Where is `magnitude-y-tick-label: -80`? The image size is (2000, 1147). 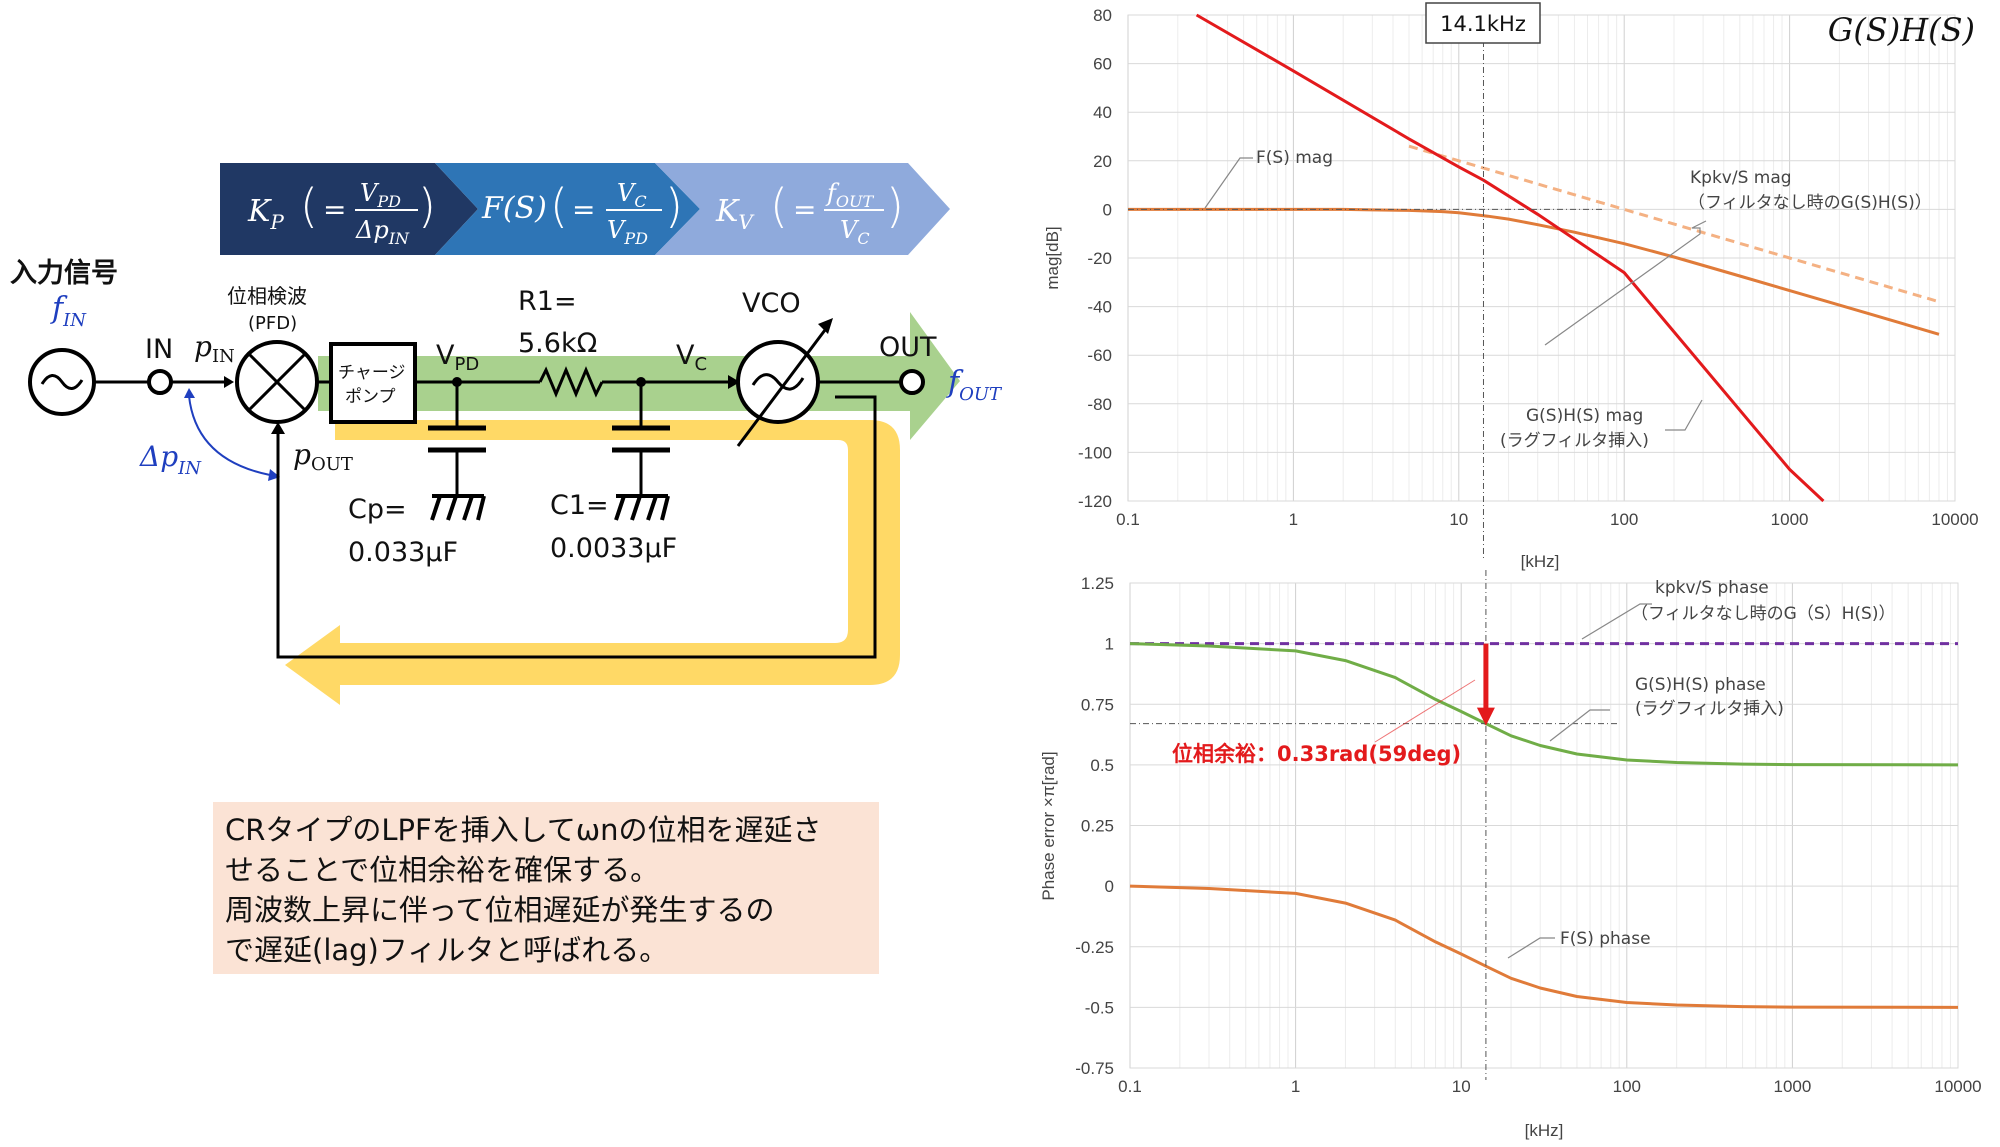
magnitude-y-tick-label: -80 is located at coordinates (1099, 404).